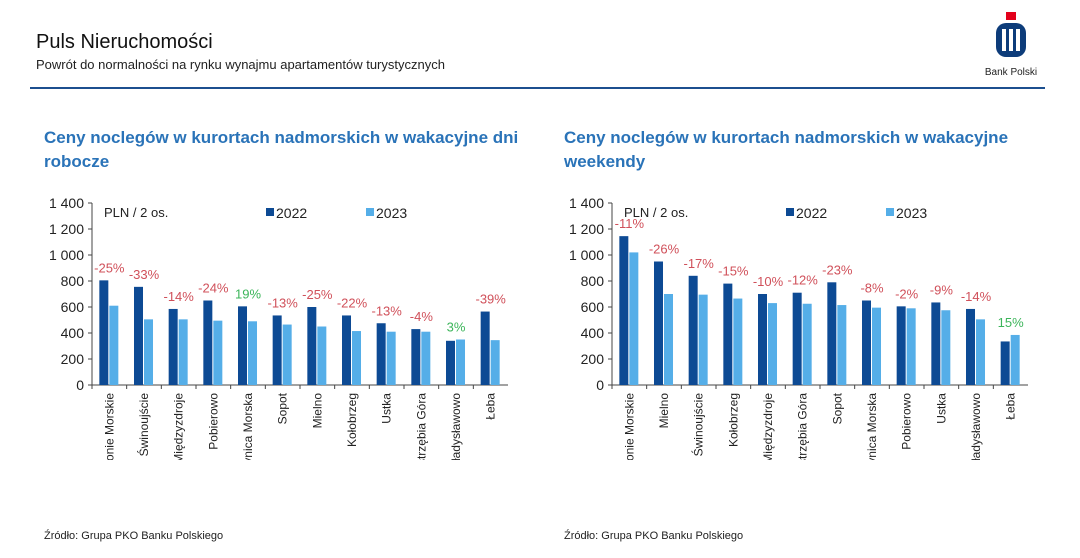 This screenshot has height=558, width=1080. I want to click on change-label: -9%, so click(942, 289).